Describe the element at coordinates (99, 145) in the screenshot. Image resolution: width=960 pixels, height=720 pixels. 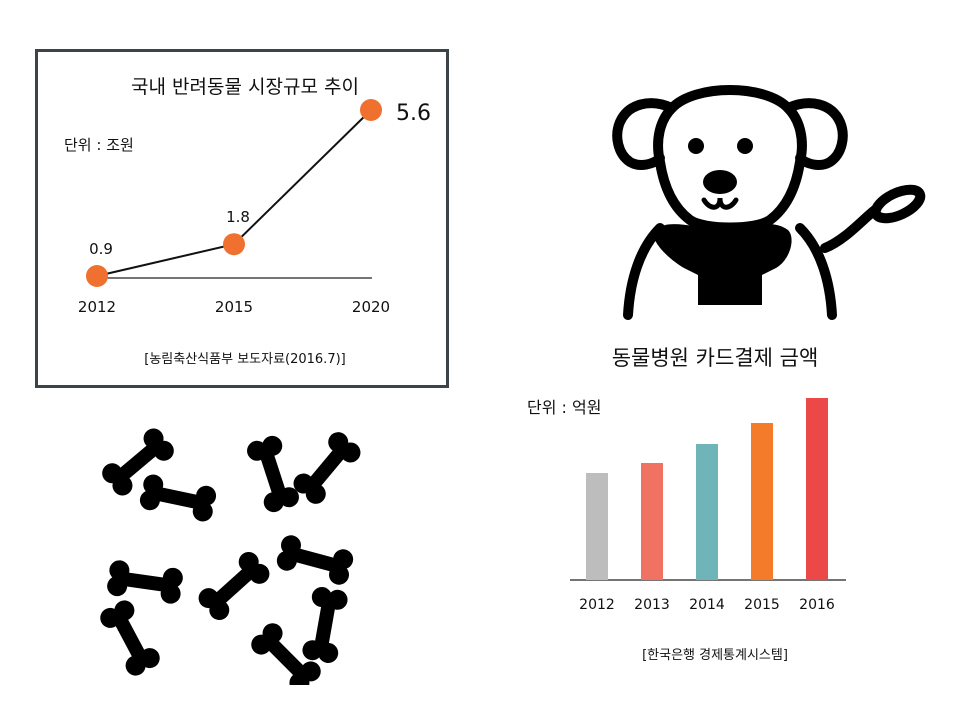
I see `line-chart-unit-label: 단위 : 조원` at that location.